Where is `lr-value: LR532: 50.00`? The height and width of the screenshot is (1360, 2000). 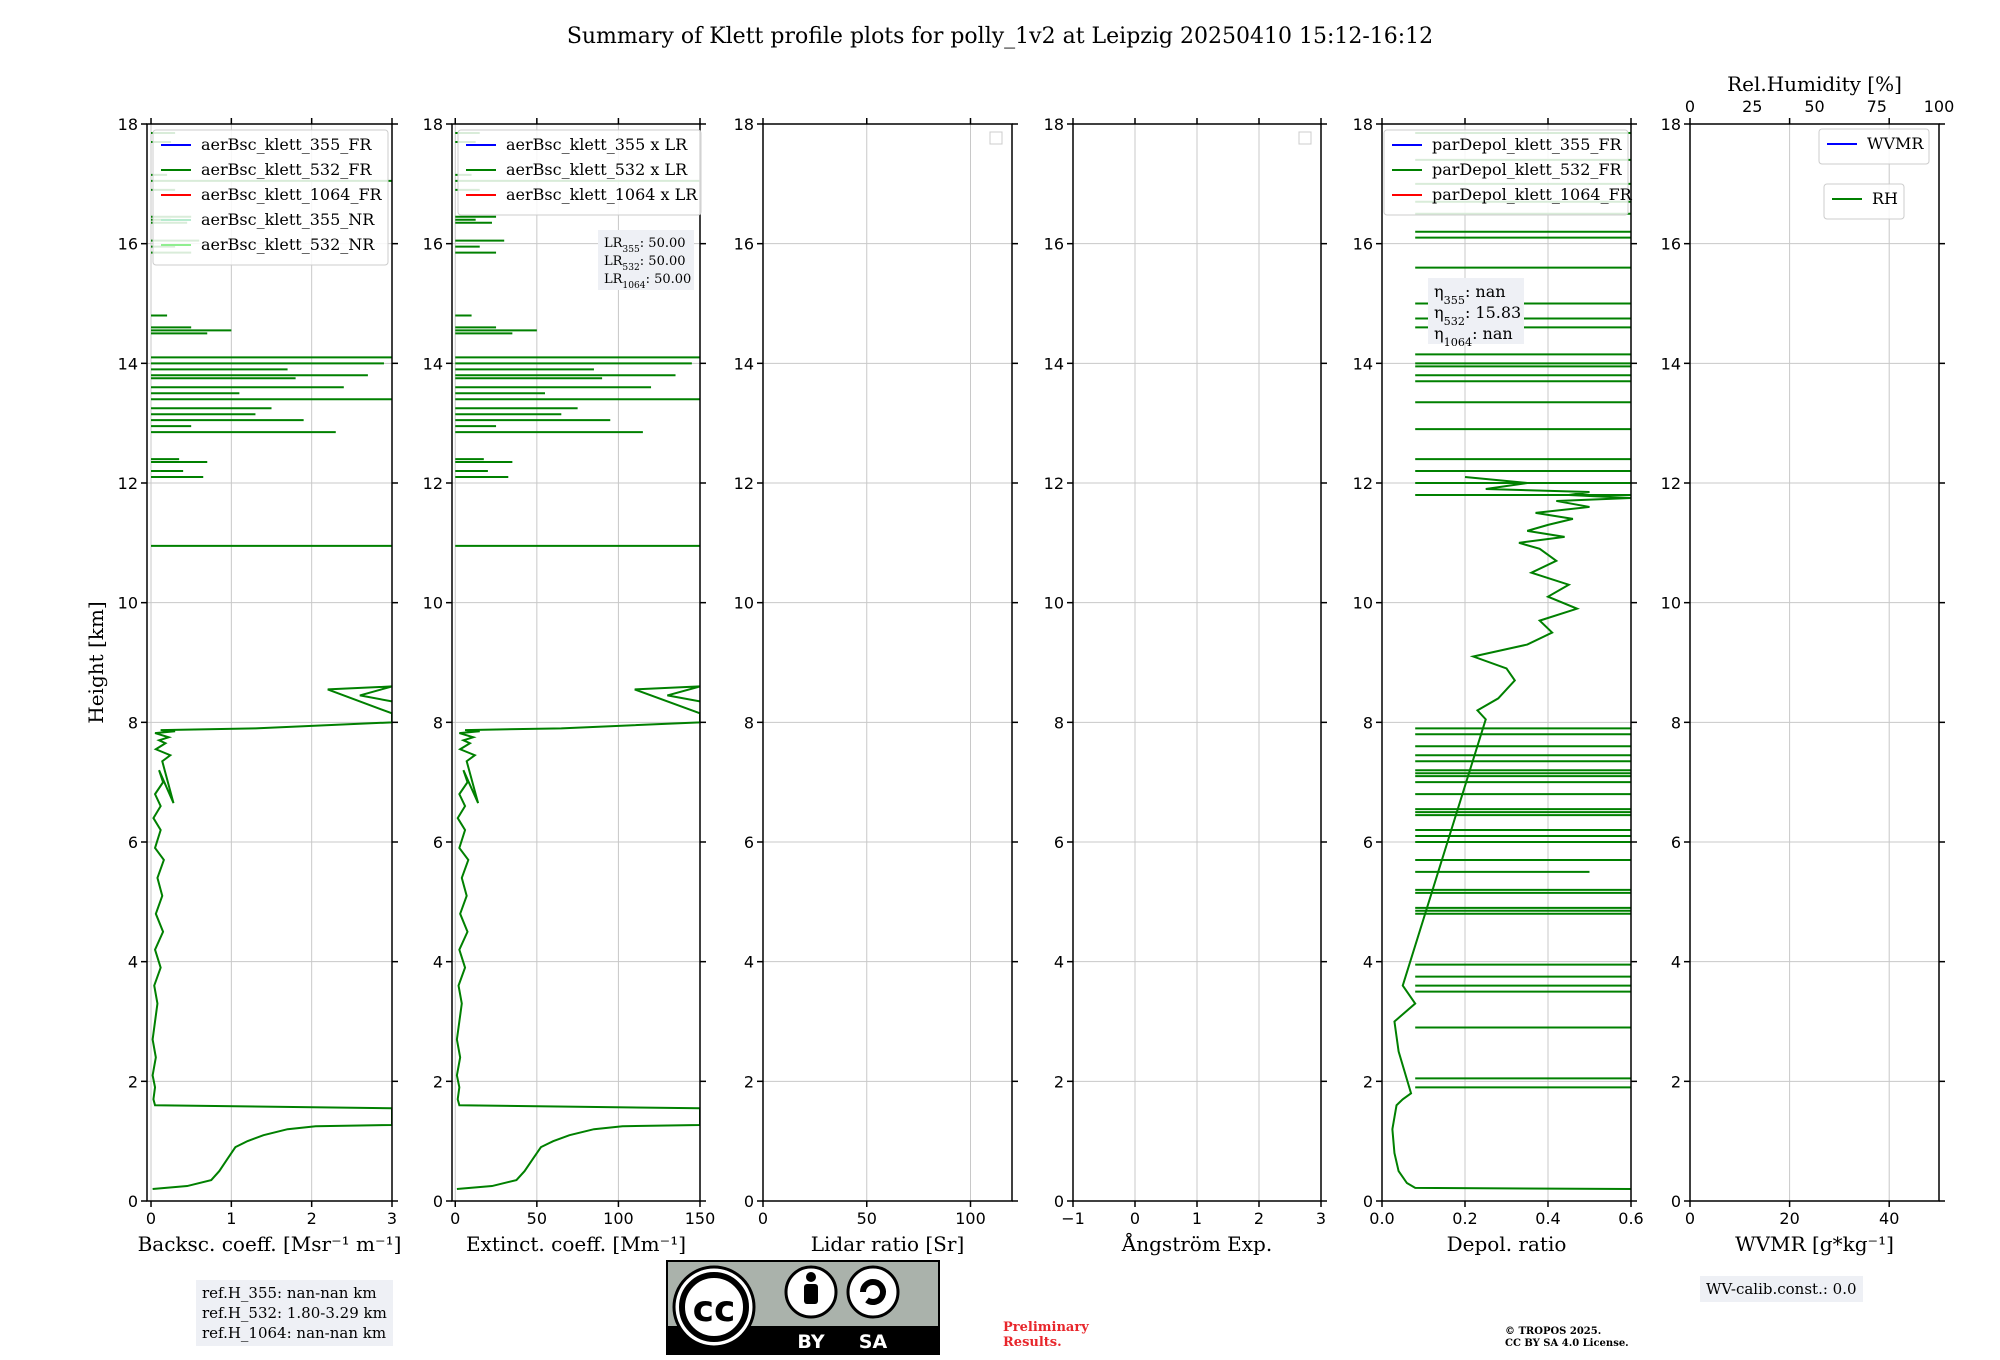
lr-value: LR532: 50.00 is located at coordinates (645, 263).